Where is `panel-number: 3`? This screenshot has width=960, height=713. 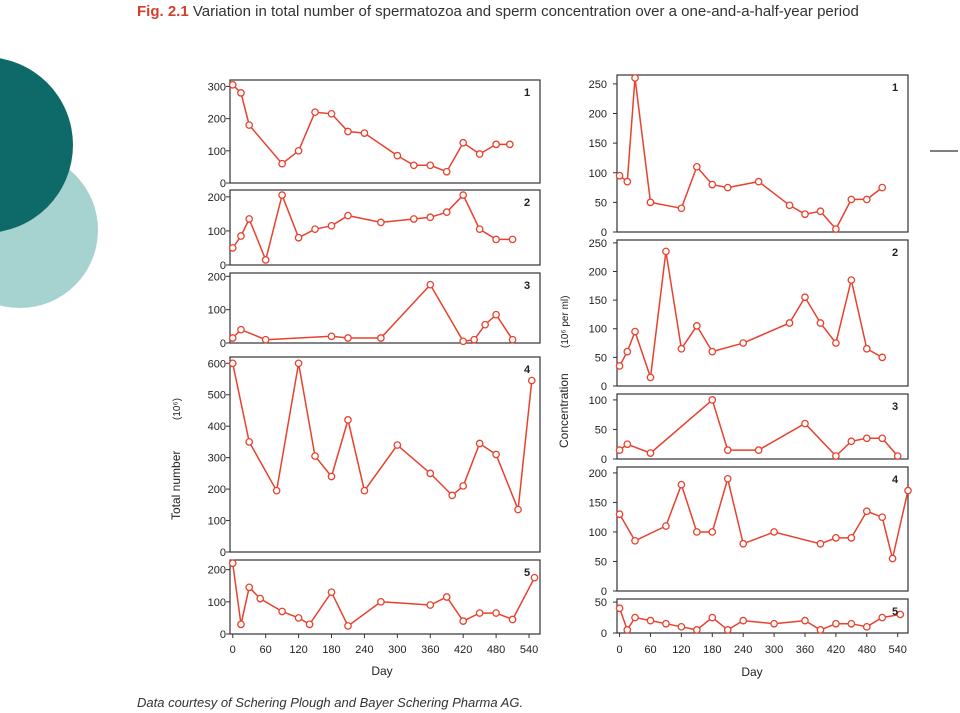
panel-number: 3 is located at coordinates (895, 407).